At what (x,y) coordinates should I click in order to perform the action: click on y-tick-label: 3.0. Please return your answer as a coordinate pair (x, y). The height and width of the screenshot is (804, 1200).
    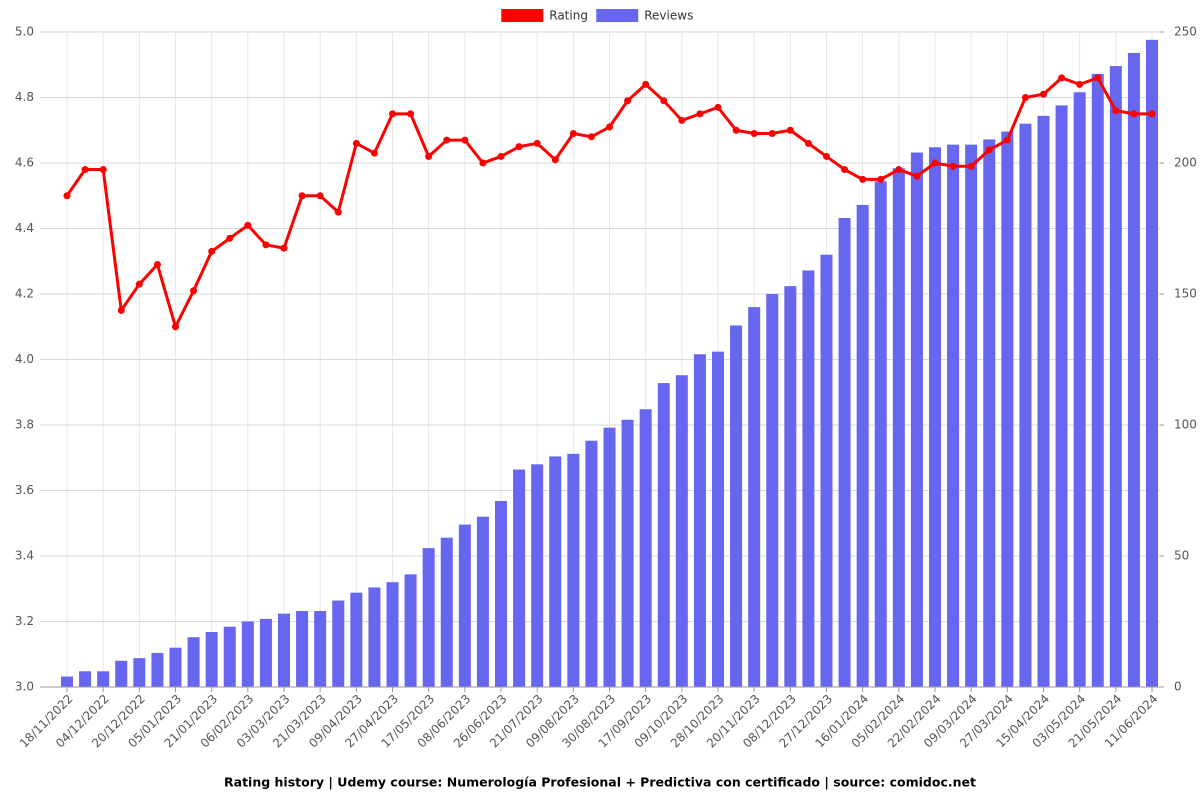
    Looking at the image, I should click on (24, 687).